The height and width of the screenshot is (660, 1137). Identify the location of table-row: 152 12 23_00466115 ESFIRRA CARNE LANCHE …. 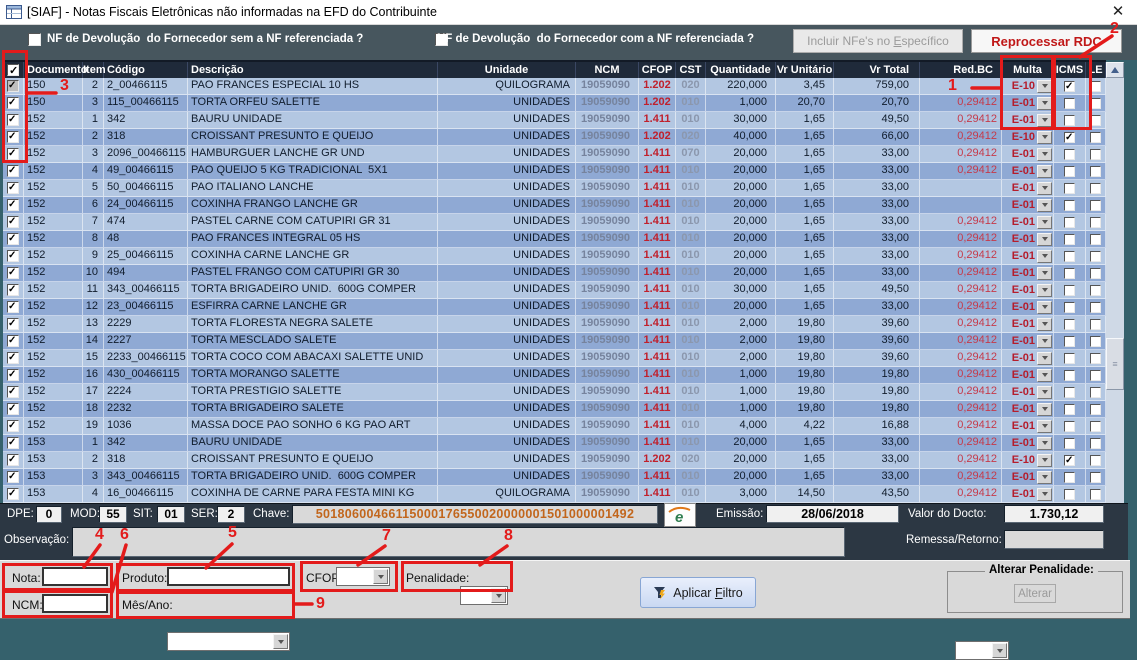
(554, 307).